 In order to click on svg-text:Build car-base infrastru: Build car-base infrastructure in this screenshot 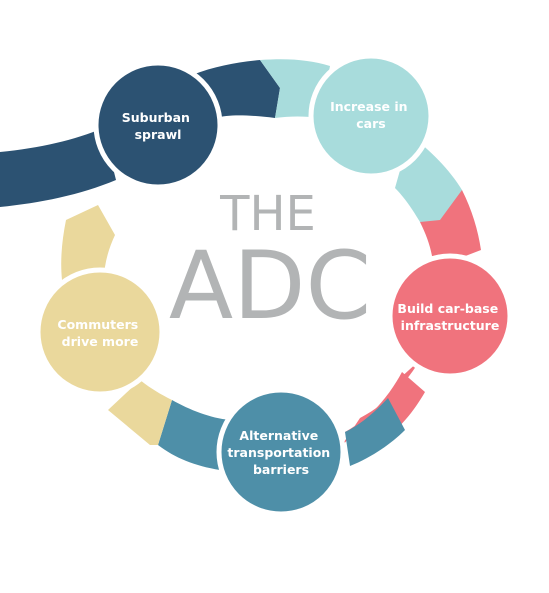, I will do `click(449, 317)`.